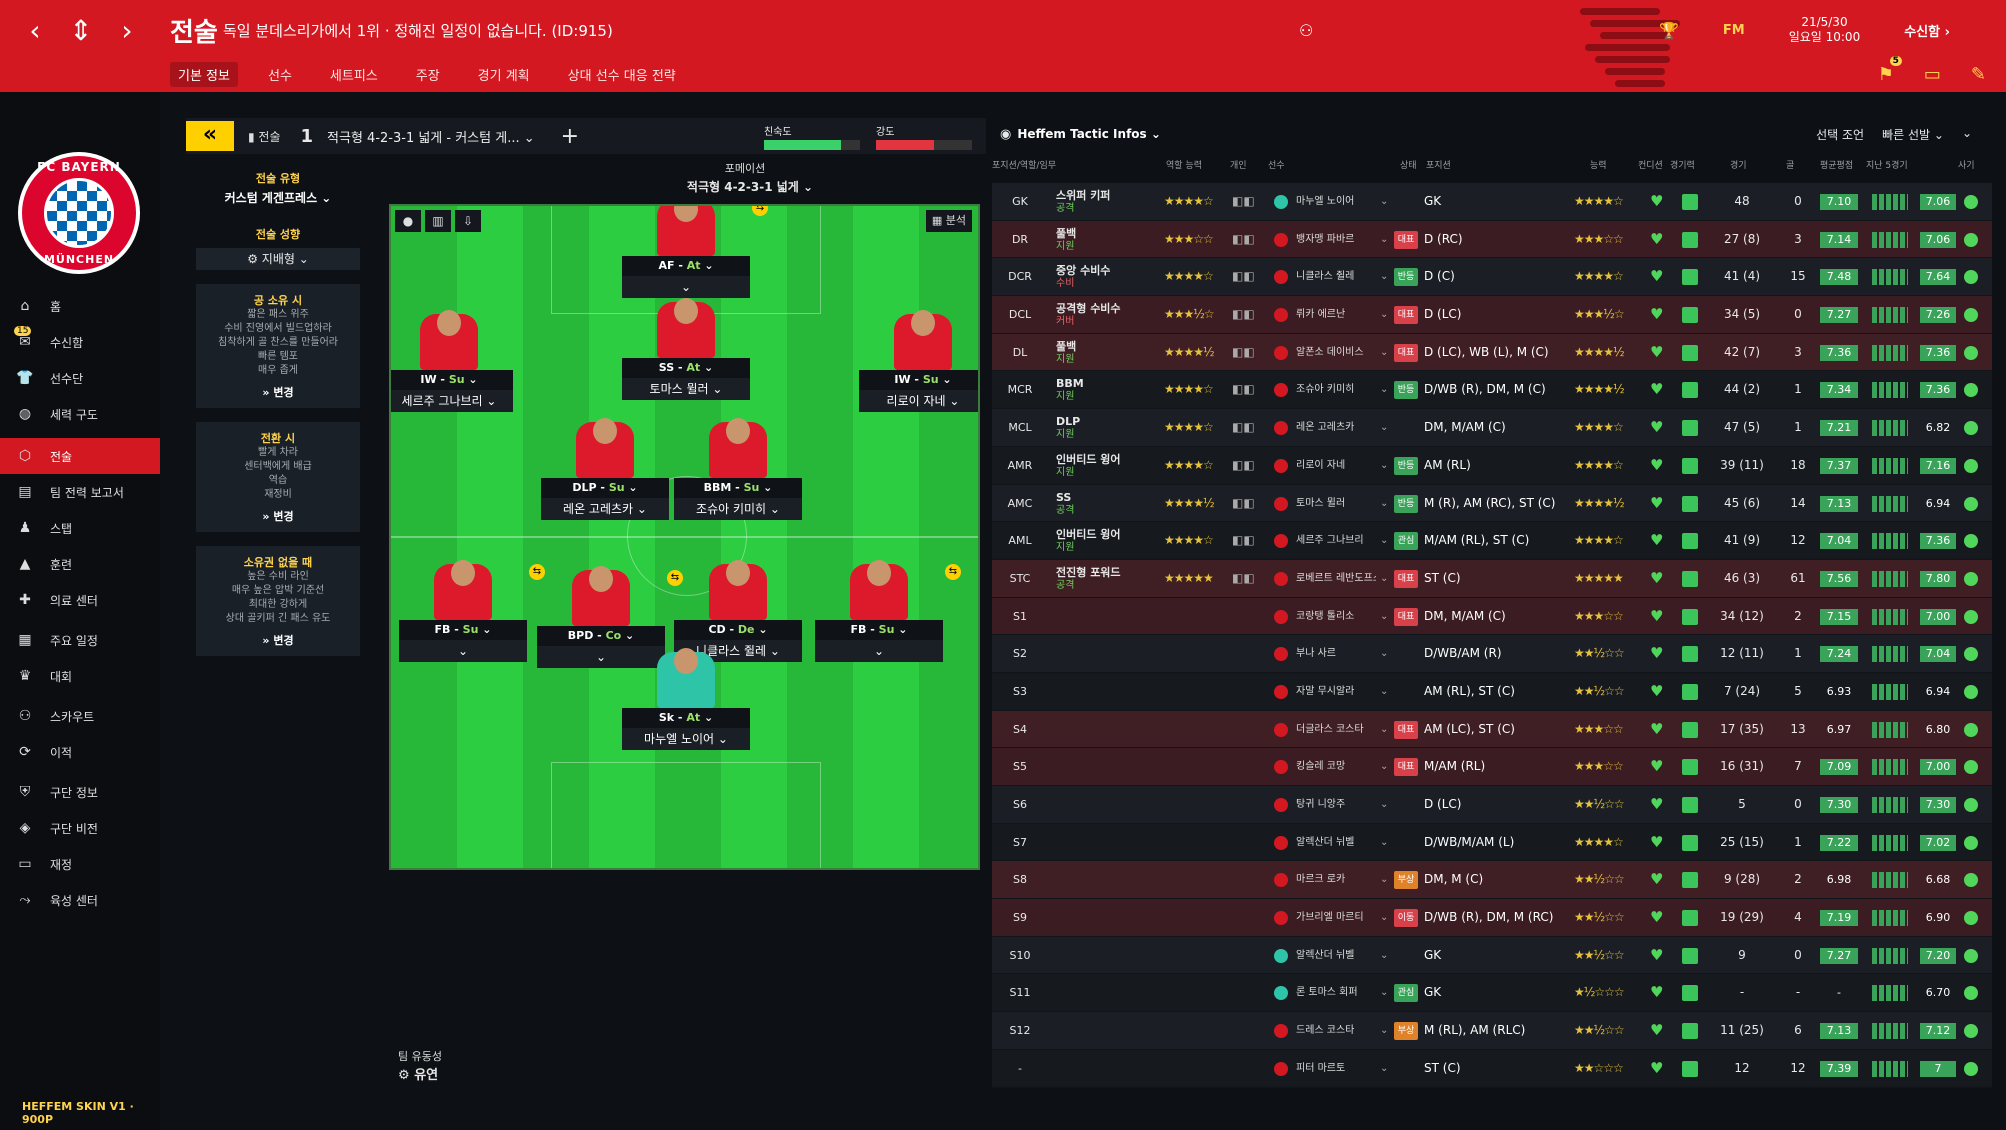  What do you see at coordinates (1790, 166) in the screenshot?
I see `col-goals: 골` at bounding box center [1790, 166].